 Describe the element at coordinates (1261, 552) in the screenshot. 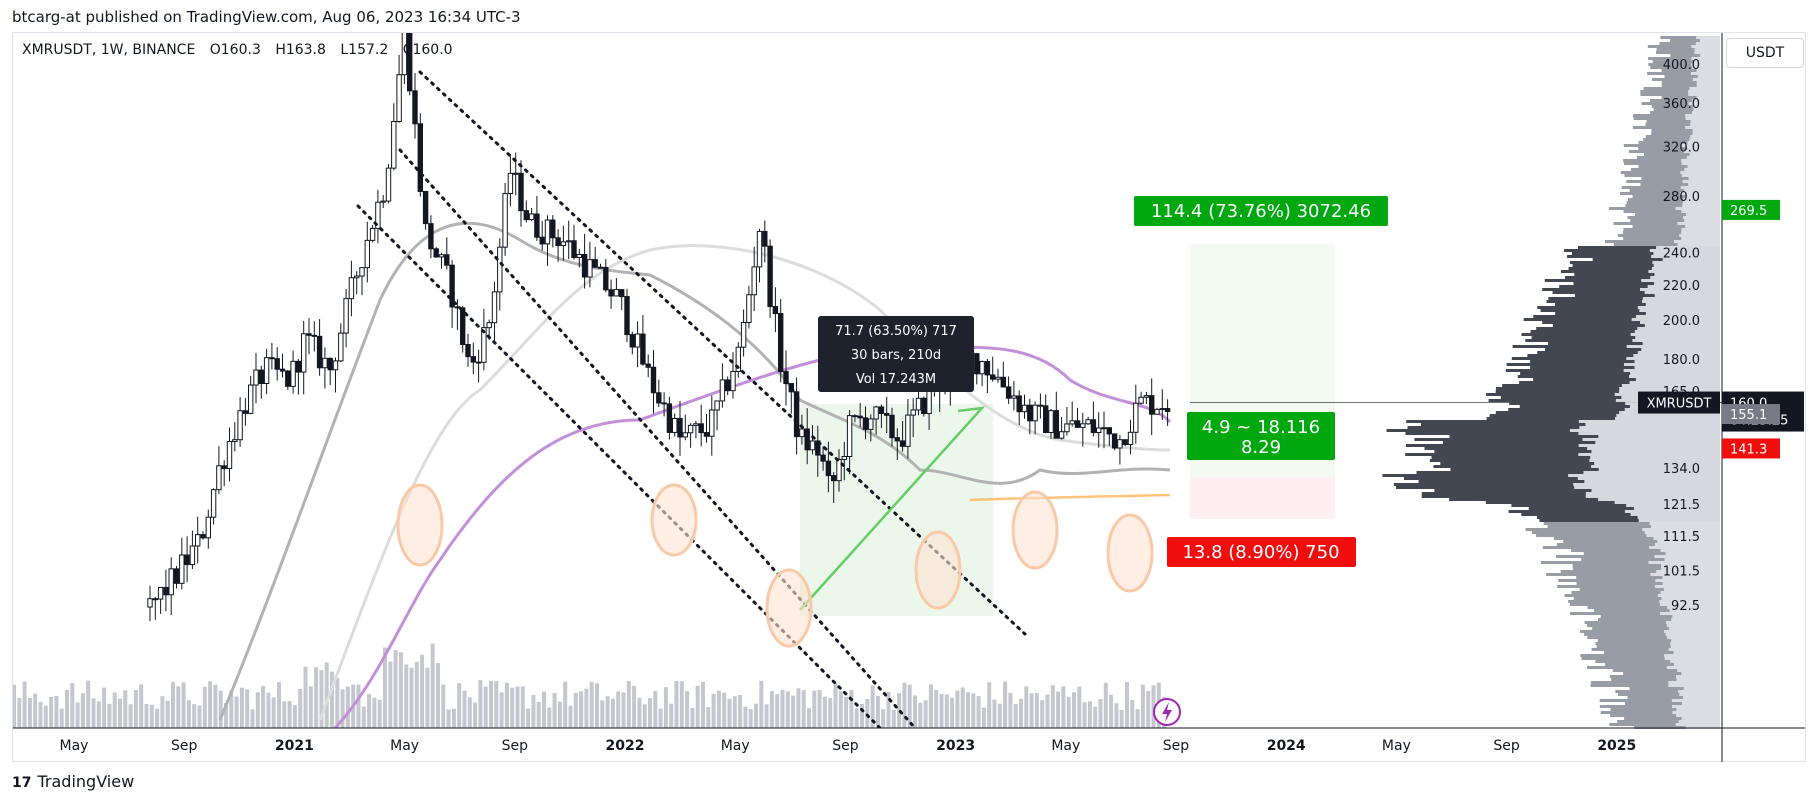

I see `stop-label: 13.8 (8.90%) 750` at that location.